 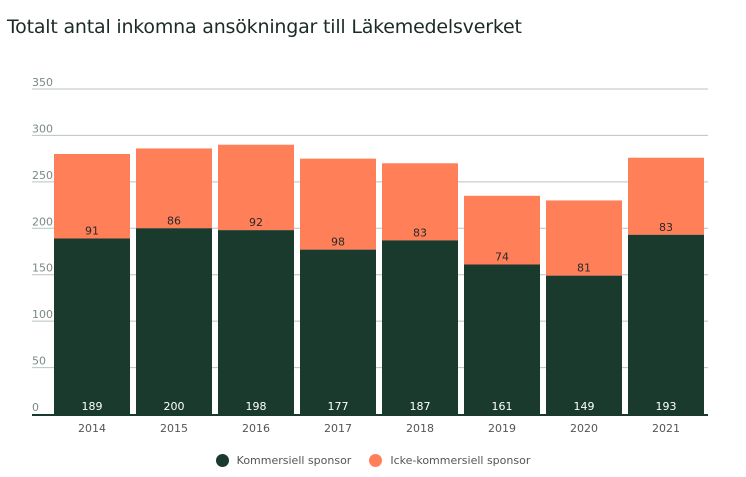 What do you see at coordinates (584, 268) in the screenshot?
I see `data-label-noncommercial: 81` at bounding box center [584, 268].